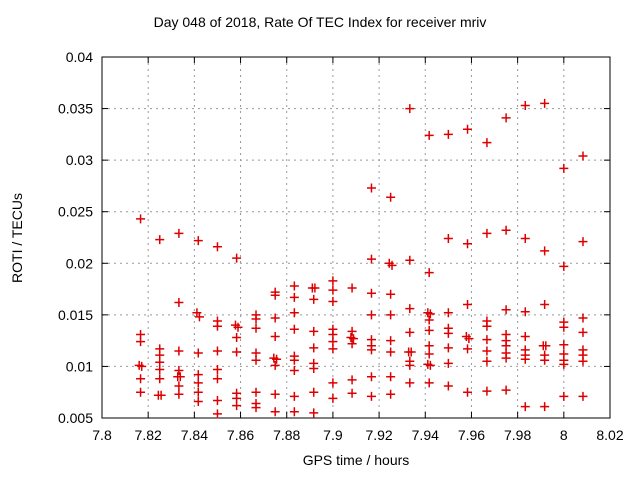 This screenshot has height=480, width=640. I want to click on x-tick-label: 7.92, so click(378, 435).